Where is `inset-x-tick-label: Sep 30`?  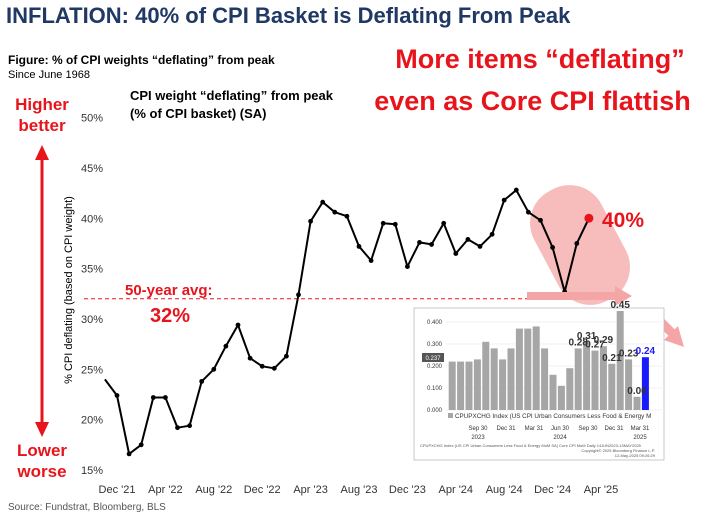
inset-x-tick-label: Sep 30 is located at coordinates (478, 429).